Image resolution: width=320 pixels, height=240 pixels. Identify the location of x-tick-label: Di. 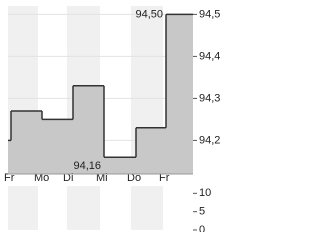
(68, 178).